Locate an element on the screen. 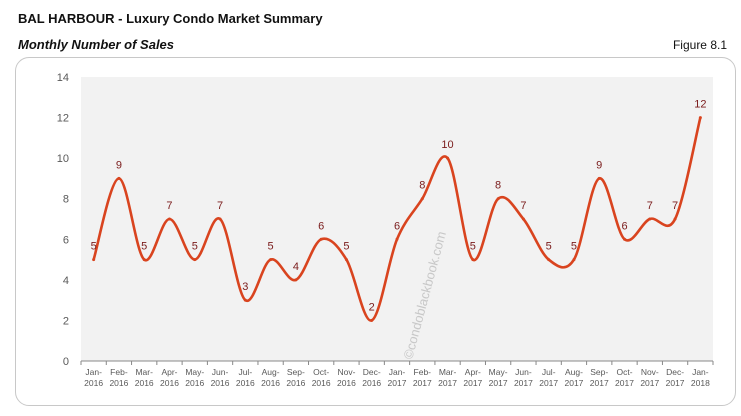 The width and height of the screenshot is (741, 416). y-tick-label: 6 is located at coordinates (66, 240).